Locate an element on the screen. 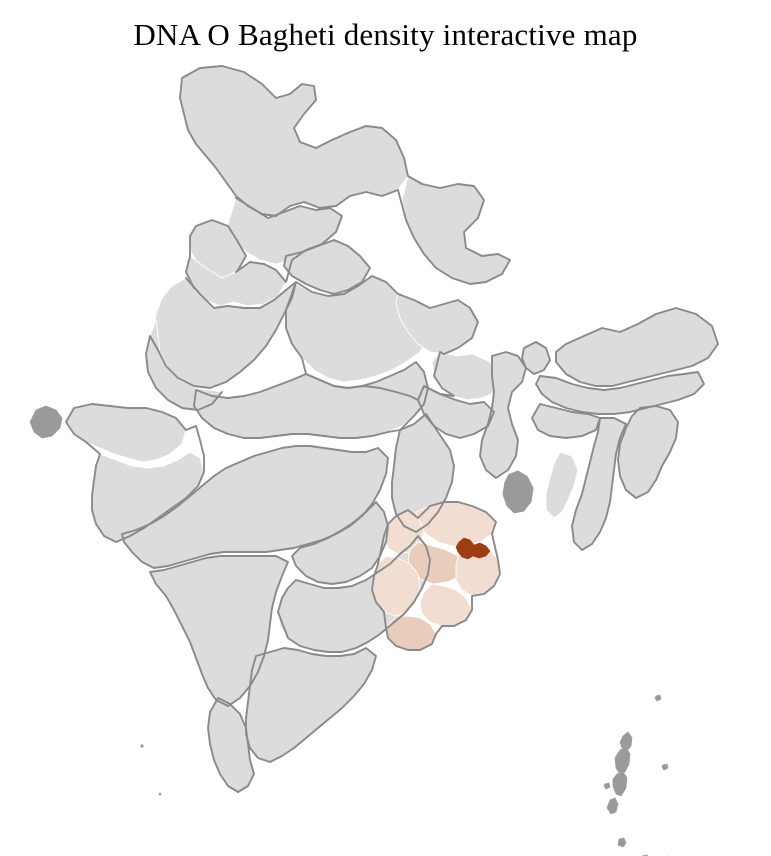  island-narcondam is located at coordinates (665, 767).